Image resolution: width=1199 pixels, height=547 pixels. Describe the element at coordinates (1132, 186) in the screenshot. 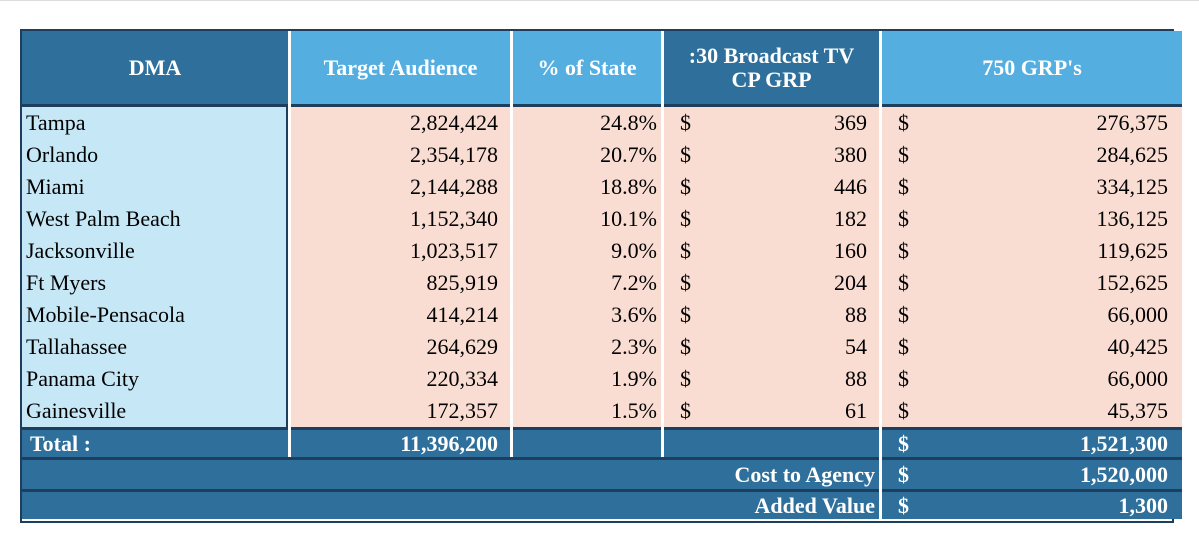

I see `row-cost: 334,125` at that location.